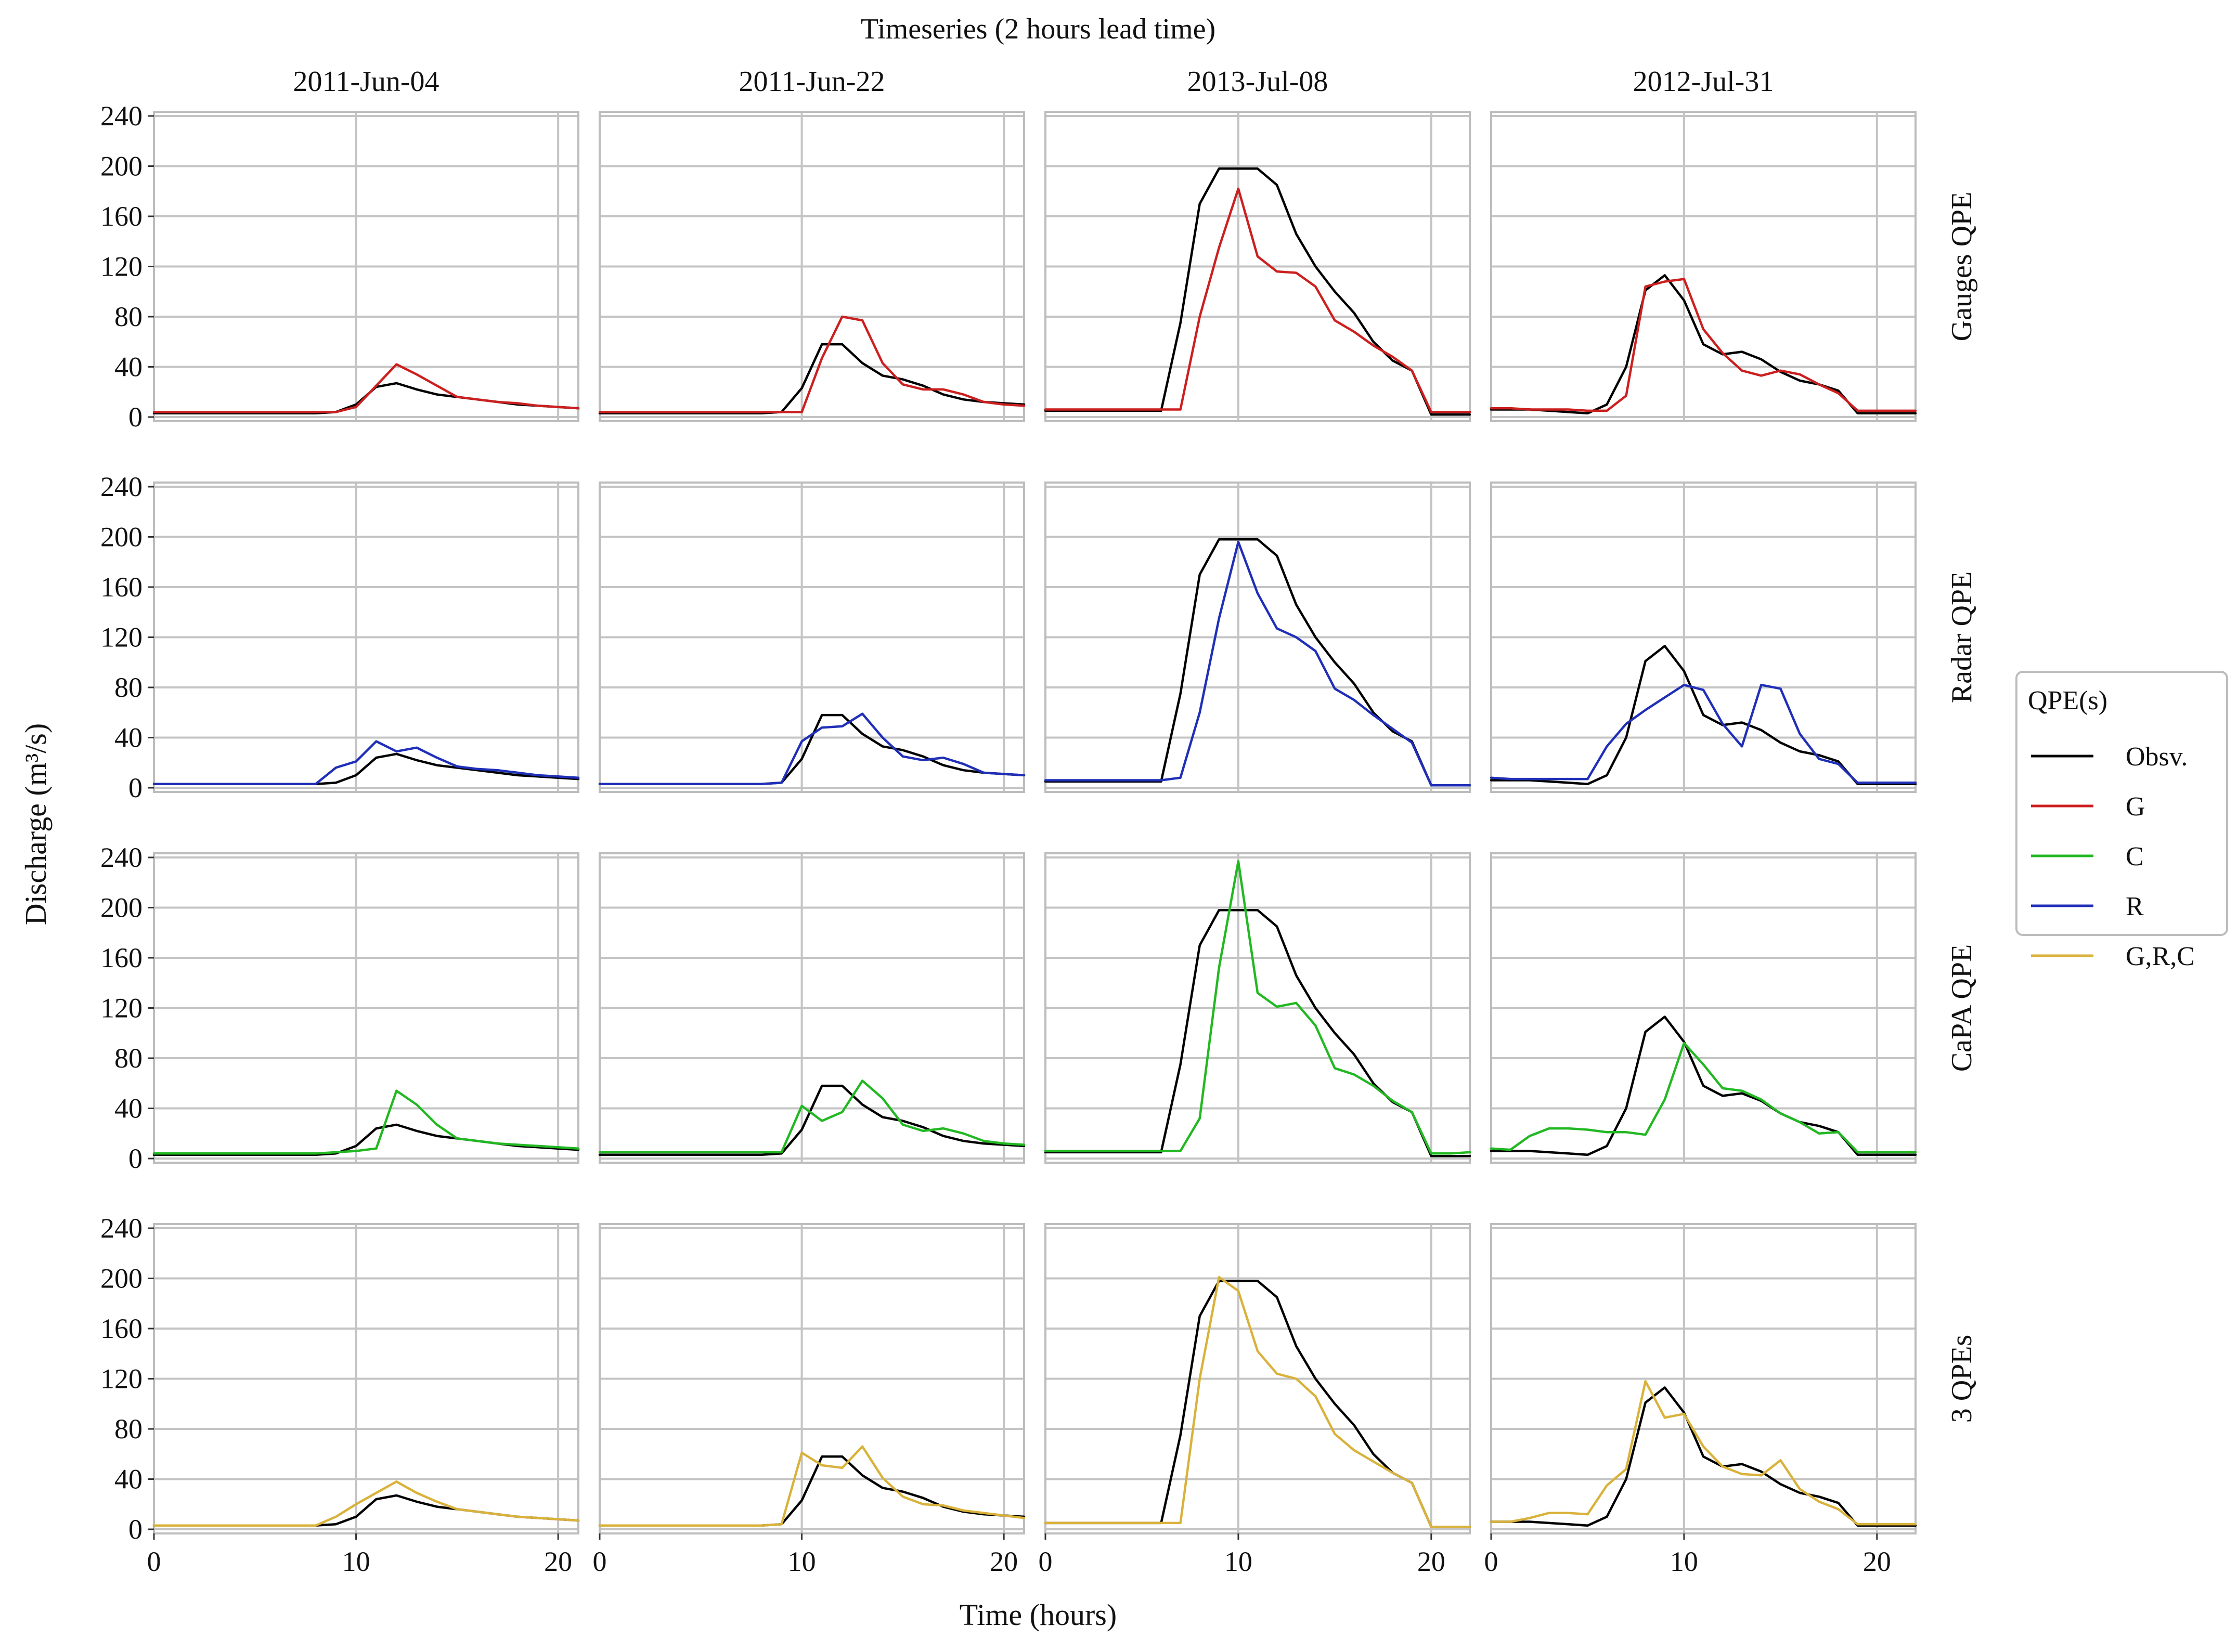  I want to click on panel-2-1: 0 40 80 120 160 200 240, so click(340, 637).